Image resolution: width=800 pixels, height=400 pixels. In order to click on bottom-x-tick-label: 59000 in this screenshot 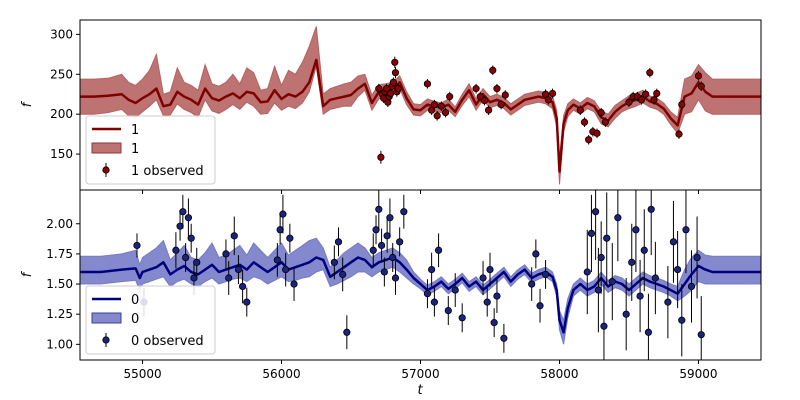, I will do `click(698, 374)`.